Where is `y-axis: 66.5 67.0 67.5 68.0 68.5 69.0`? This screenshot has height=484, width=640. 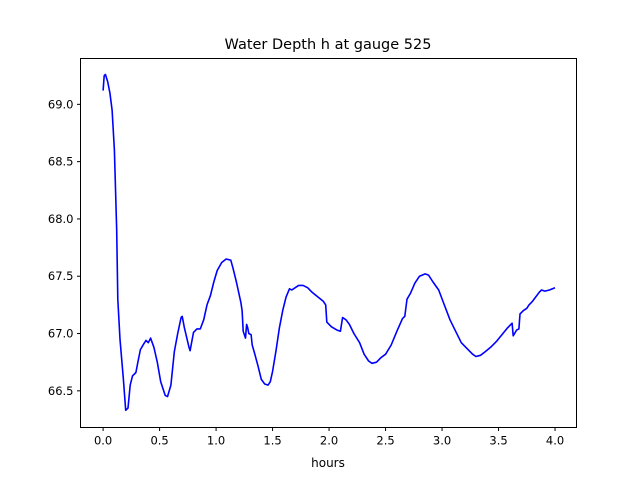
y-axis: 66.5 67.0 67.5 68.0 68.5 69.0 is located at coordinates (64, 247).